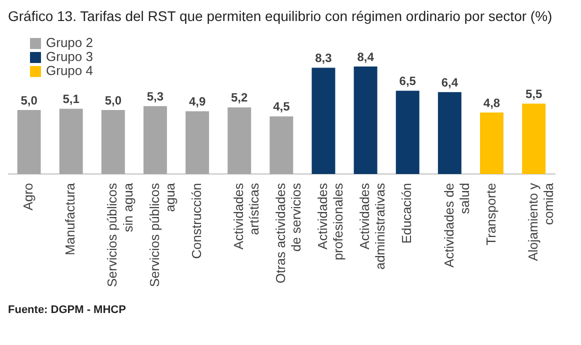  Describe the element at coordinates (28, 196) in the screenshot. I see `x-tick-label: Agro` at that location.